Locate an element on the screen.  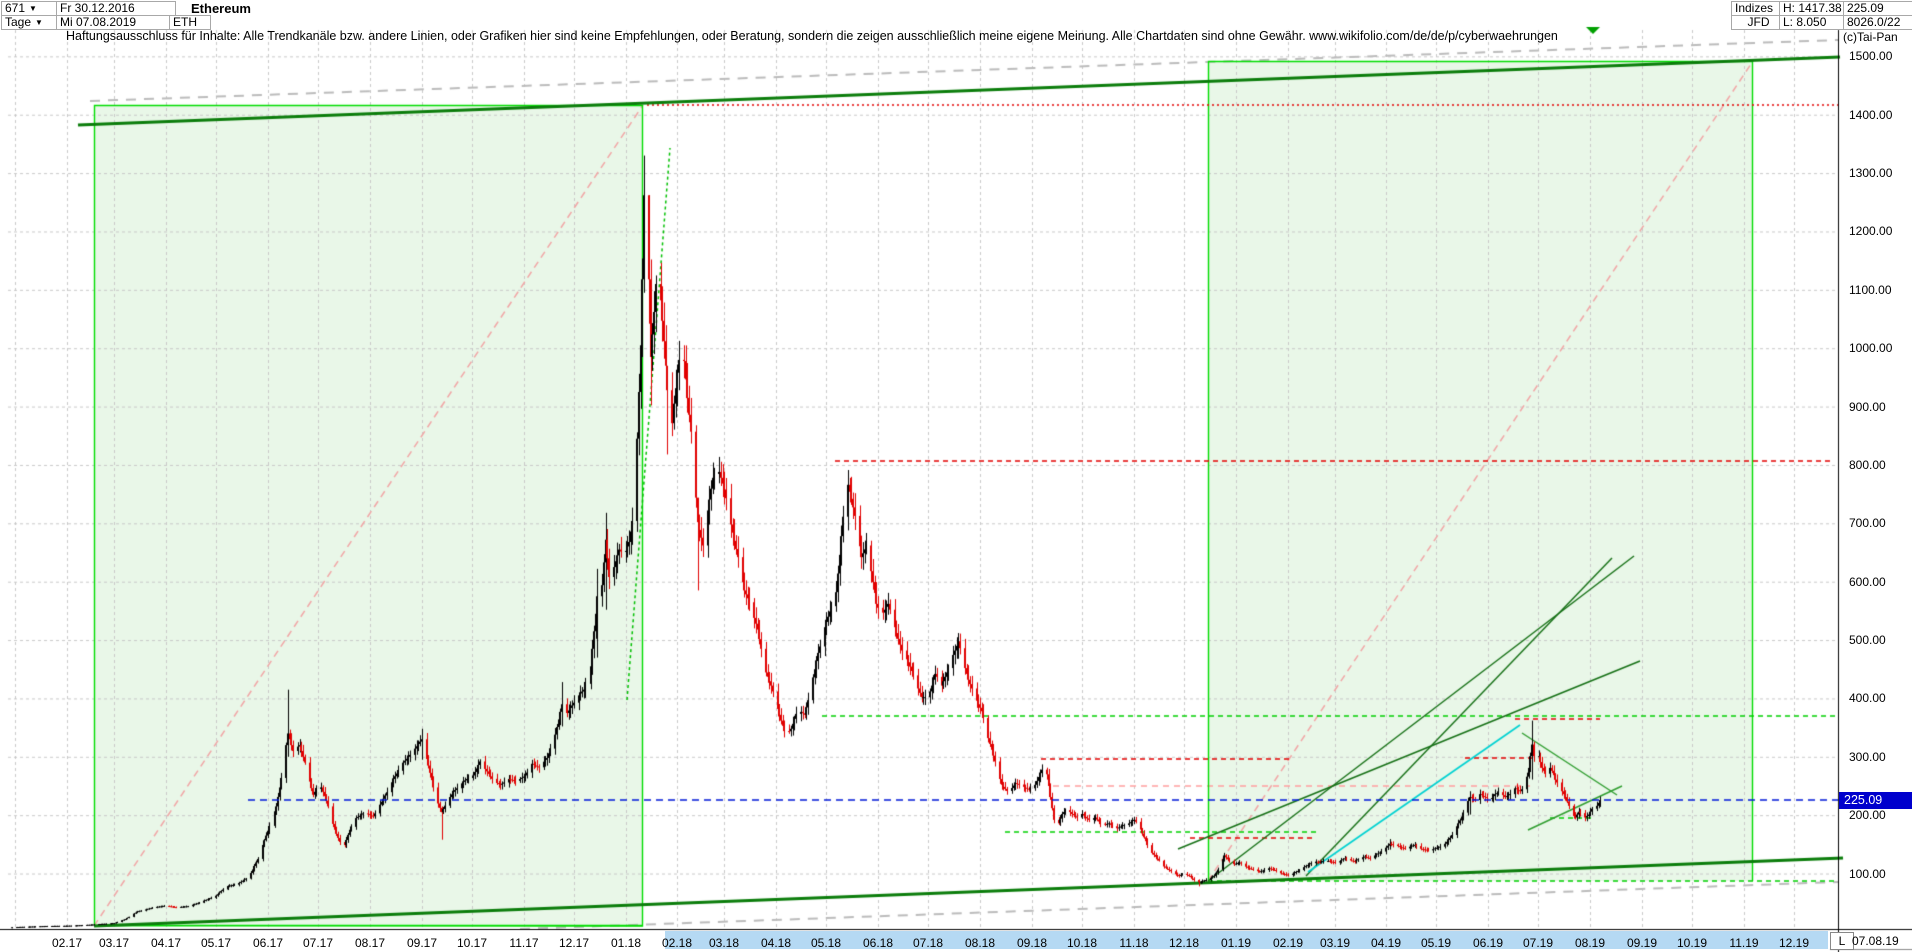
month-label: 06.19 is located at coordinates (1488, 943).